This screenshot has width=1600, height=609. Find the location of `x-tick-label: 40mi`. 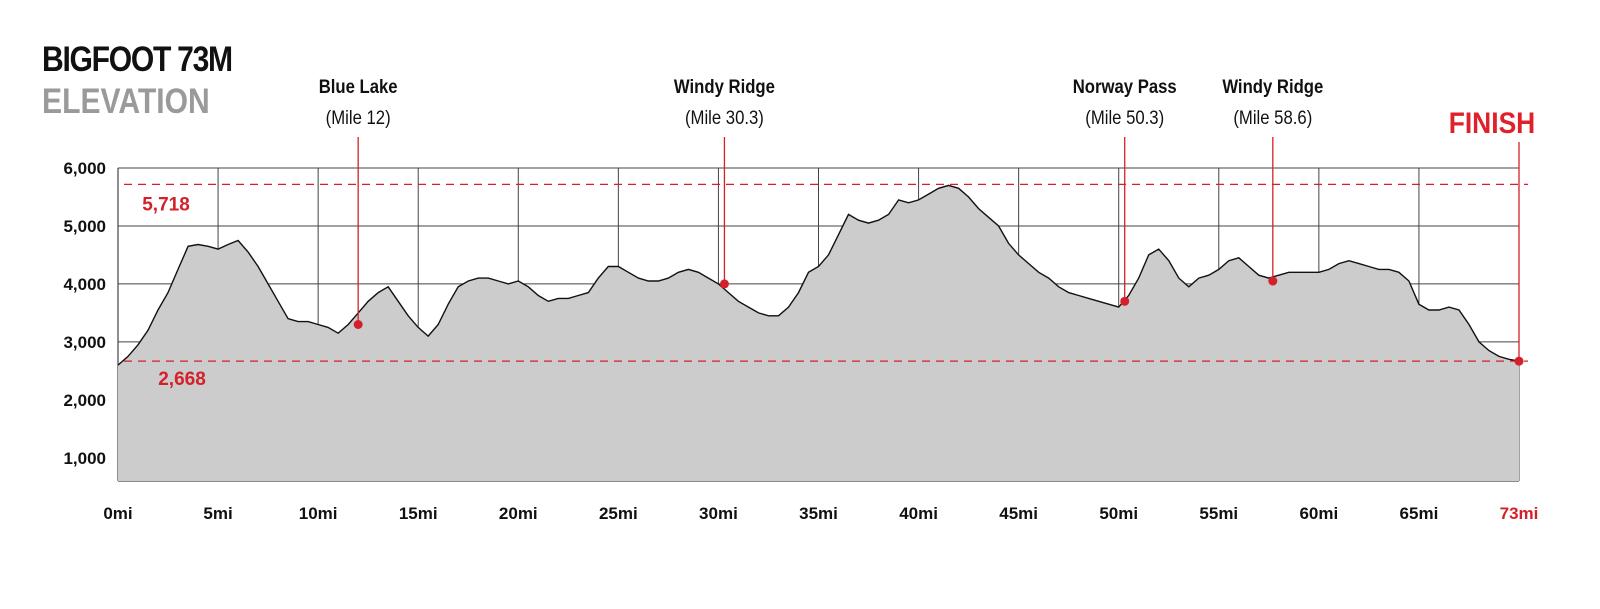

x-tick-label: 40mi is located at coordinates (918, 513).